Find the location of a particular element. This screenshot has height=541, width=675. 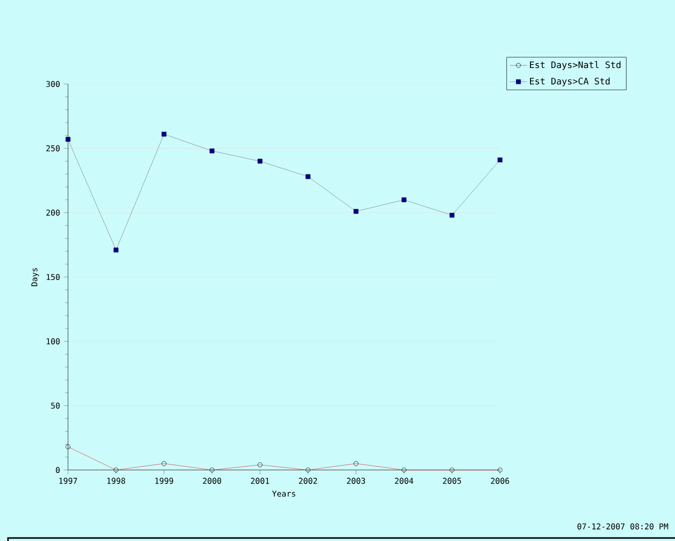

x-tick-label: 2006 is located at coordinates (500, 481).